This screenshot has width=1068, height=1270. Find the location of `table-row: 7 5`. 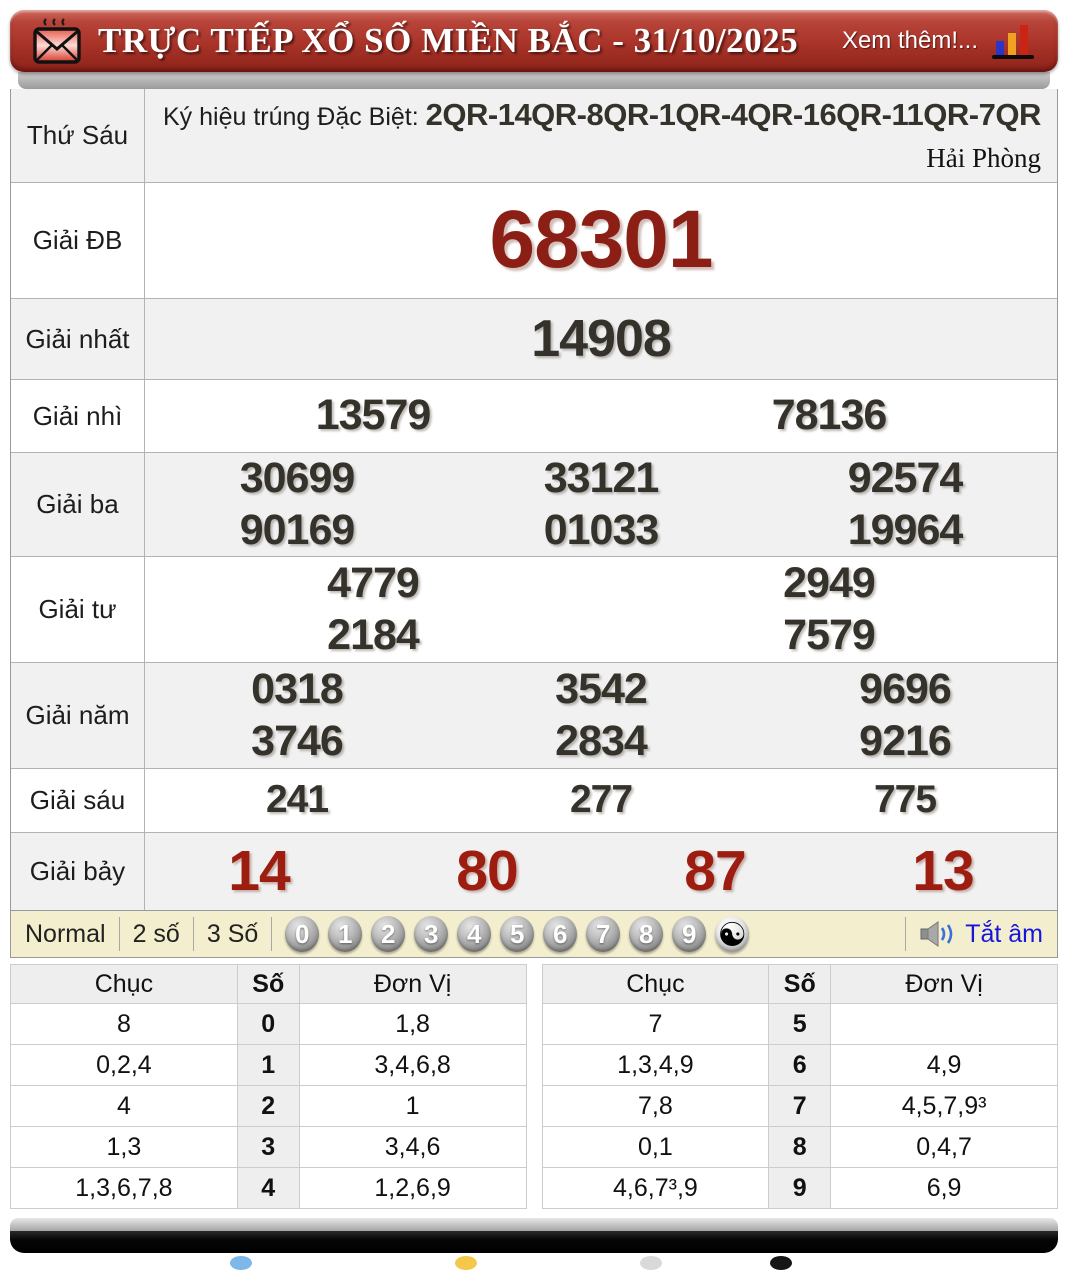

table-row: 7 5 is located at coordinates (799, 1024).